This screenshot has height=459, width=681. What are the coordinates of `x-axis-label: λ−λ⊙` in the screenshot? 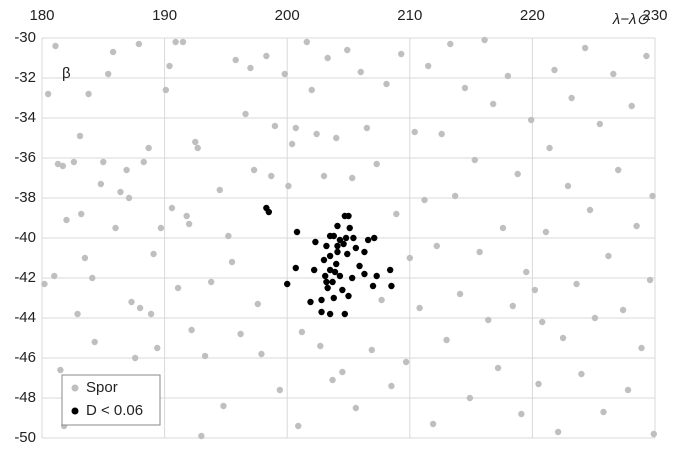 It's located at (631, 19).